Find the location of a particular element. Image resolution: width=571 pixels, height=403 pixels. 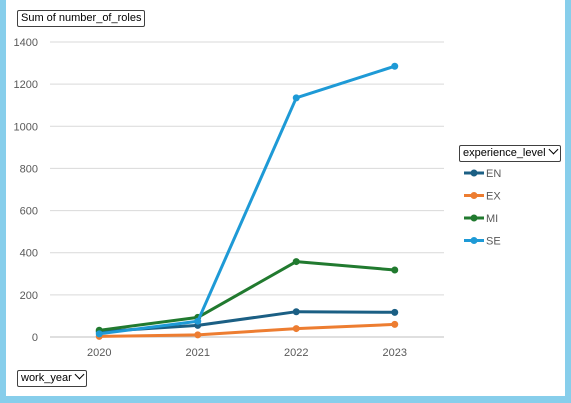

legend-label-en: EN is located at coordinates (493, 174).